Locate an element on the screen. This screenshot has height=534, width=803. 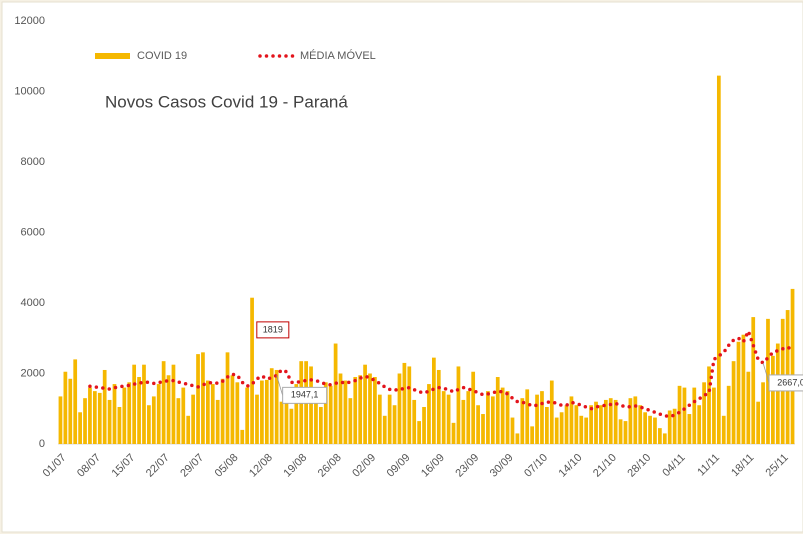
y-tick-label: 10000 is located at coordinates (29, 91).